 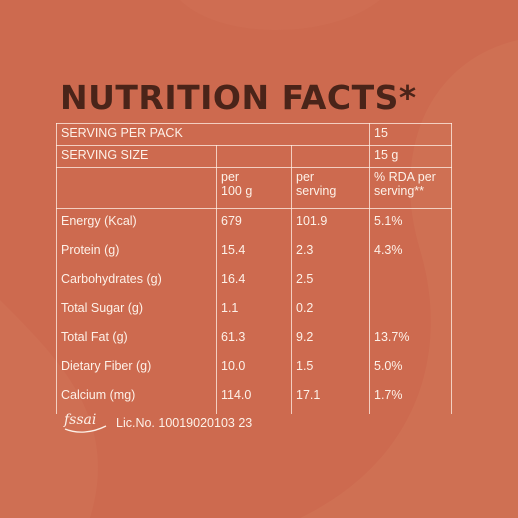 I want to click on col-header-per100: per 100 g, so click(x=254, y=188).